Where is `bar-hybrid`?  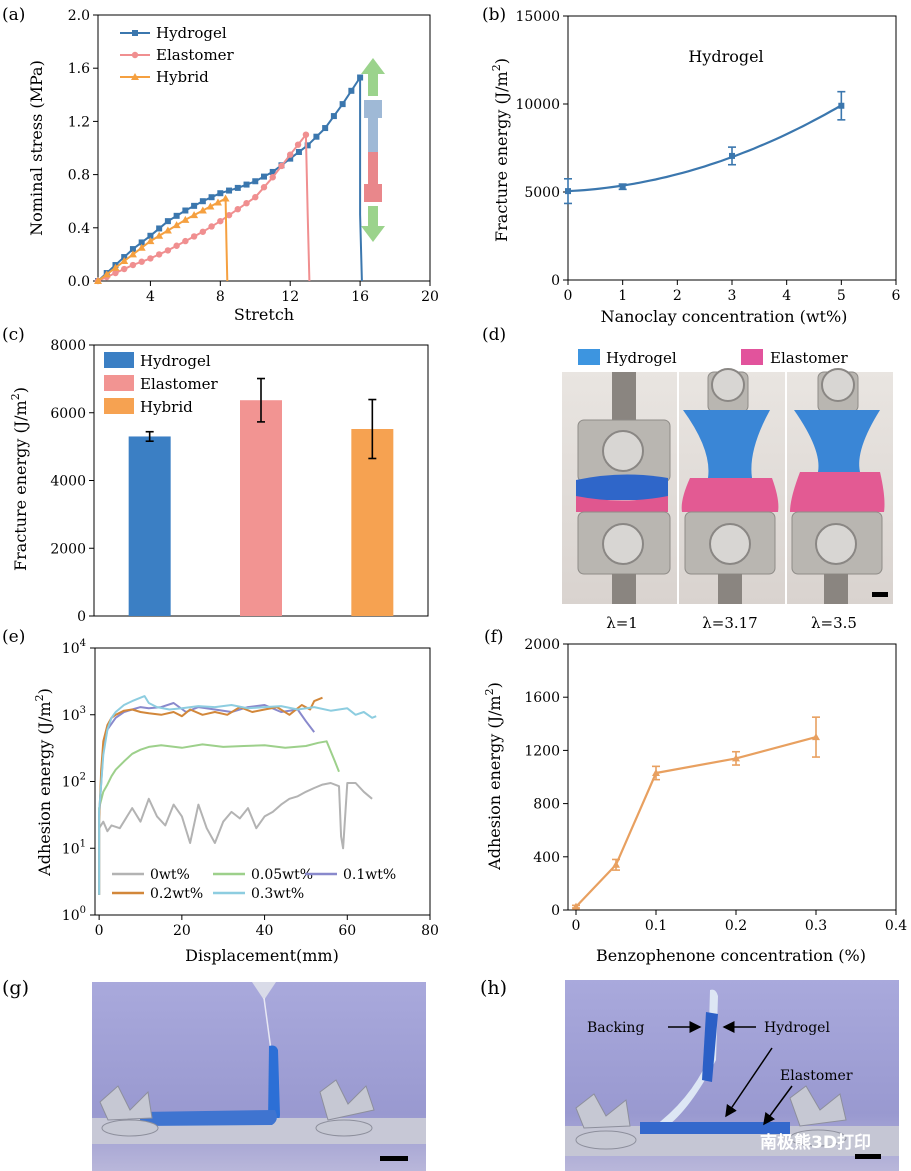 bar-hybrid is located at coordinates (372, 522).